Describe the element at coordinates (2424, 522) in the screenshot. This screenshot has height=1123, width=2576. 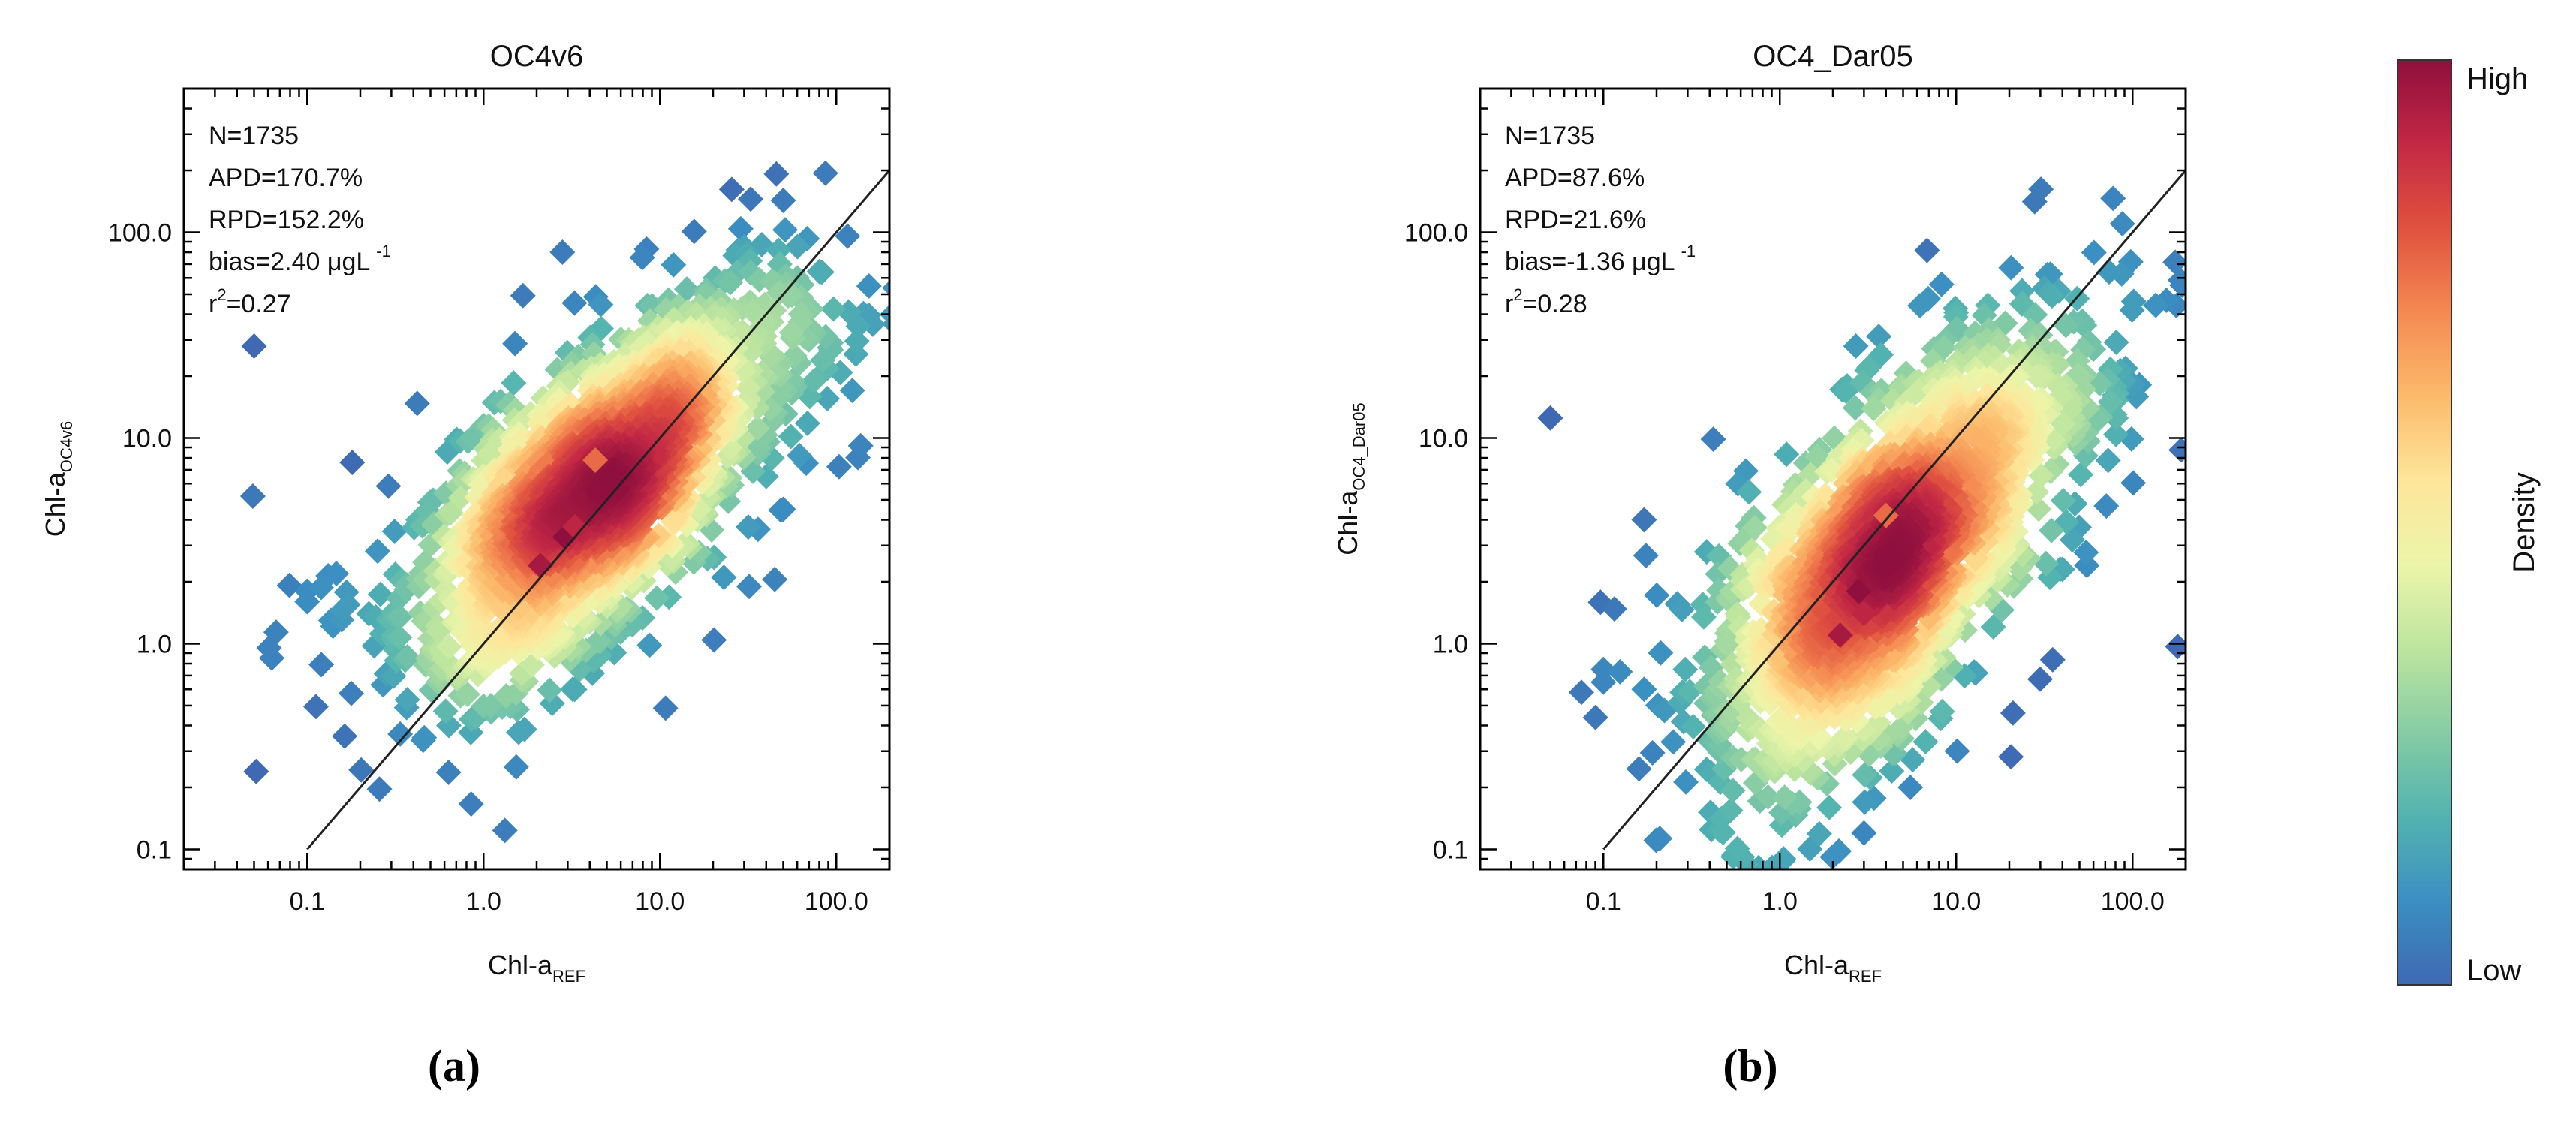
I see `colorbar-gradient` at that location.